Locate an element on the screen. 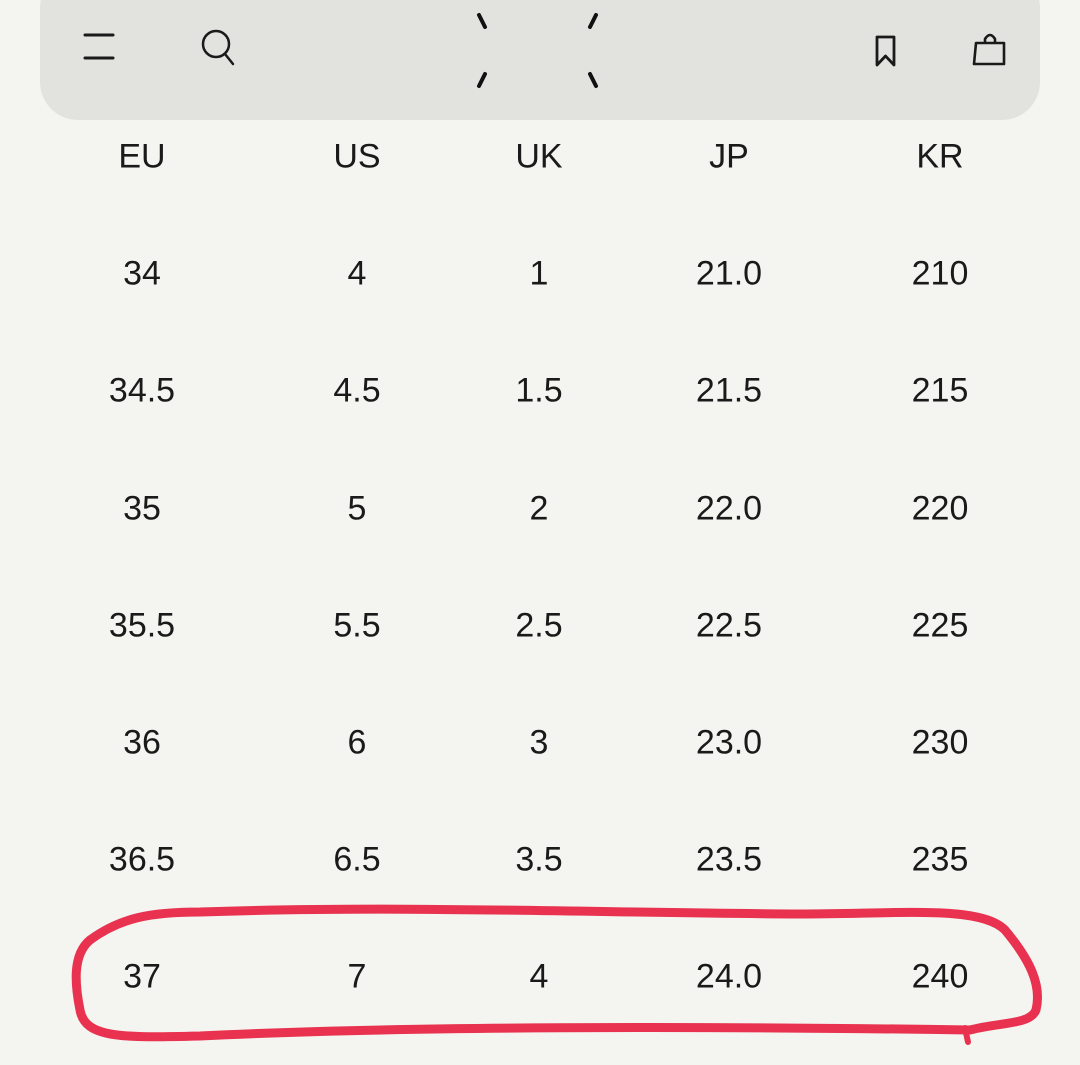 This screenshot has height=1065, width=1080. size-cell-uk: 3 is located at coordinates (539, 742).